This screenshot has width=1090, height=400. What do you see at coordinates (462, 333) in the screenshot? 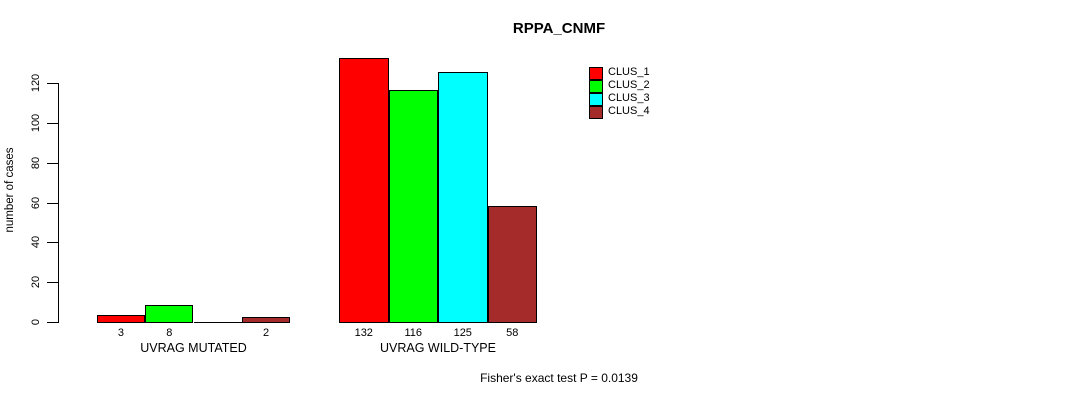
I see `bar-value-label: 125` at bounding box center [462, 333].